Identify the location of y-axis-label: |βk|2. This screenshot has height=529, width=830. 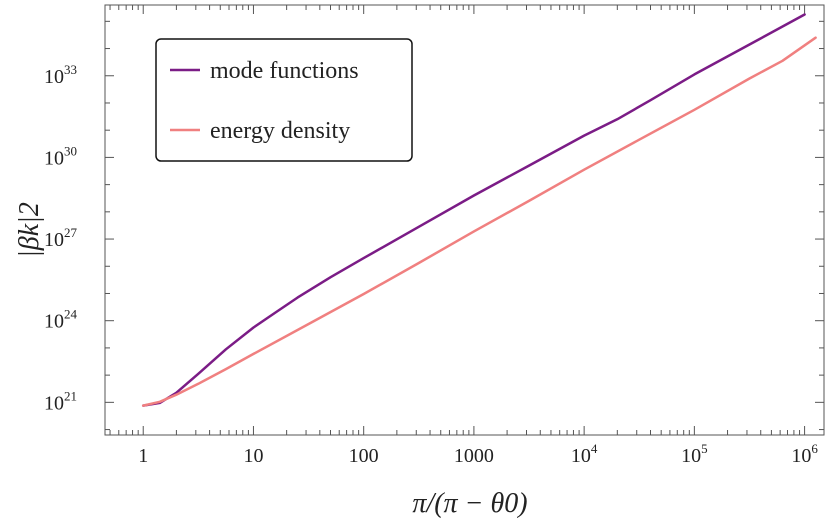
(29, 230).